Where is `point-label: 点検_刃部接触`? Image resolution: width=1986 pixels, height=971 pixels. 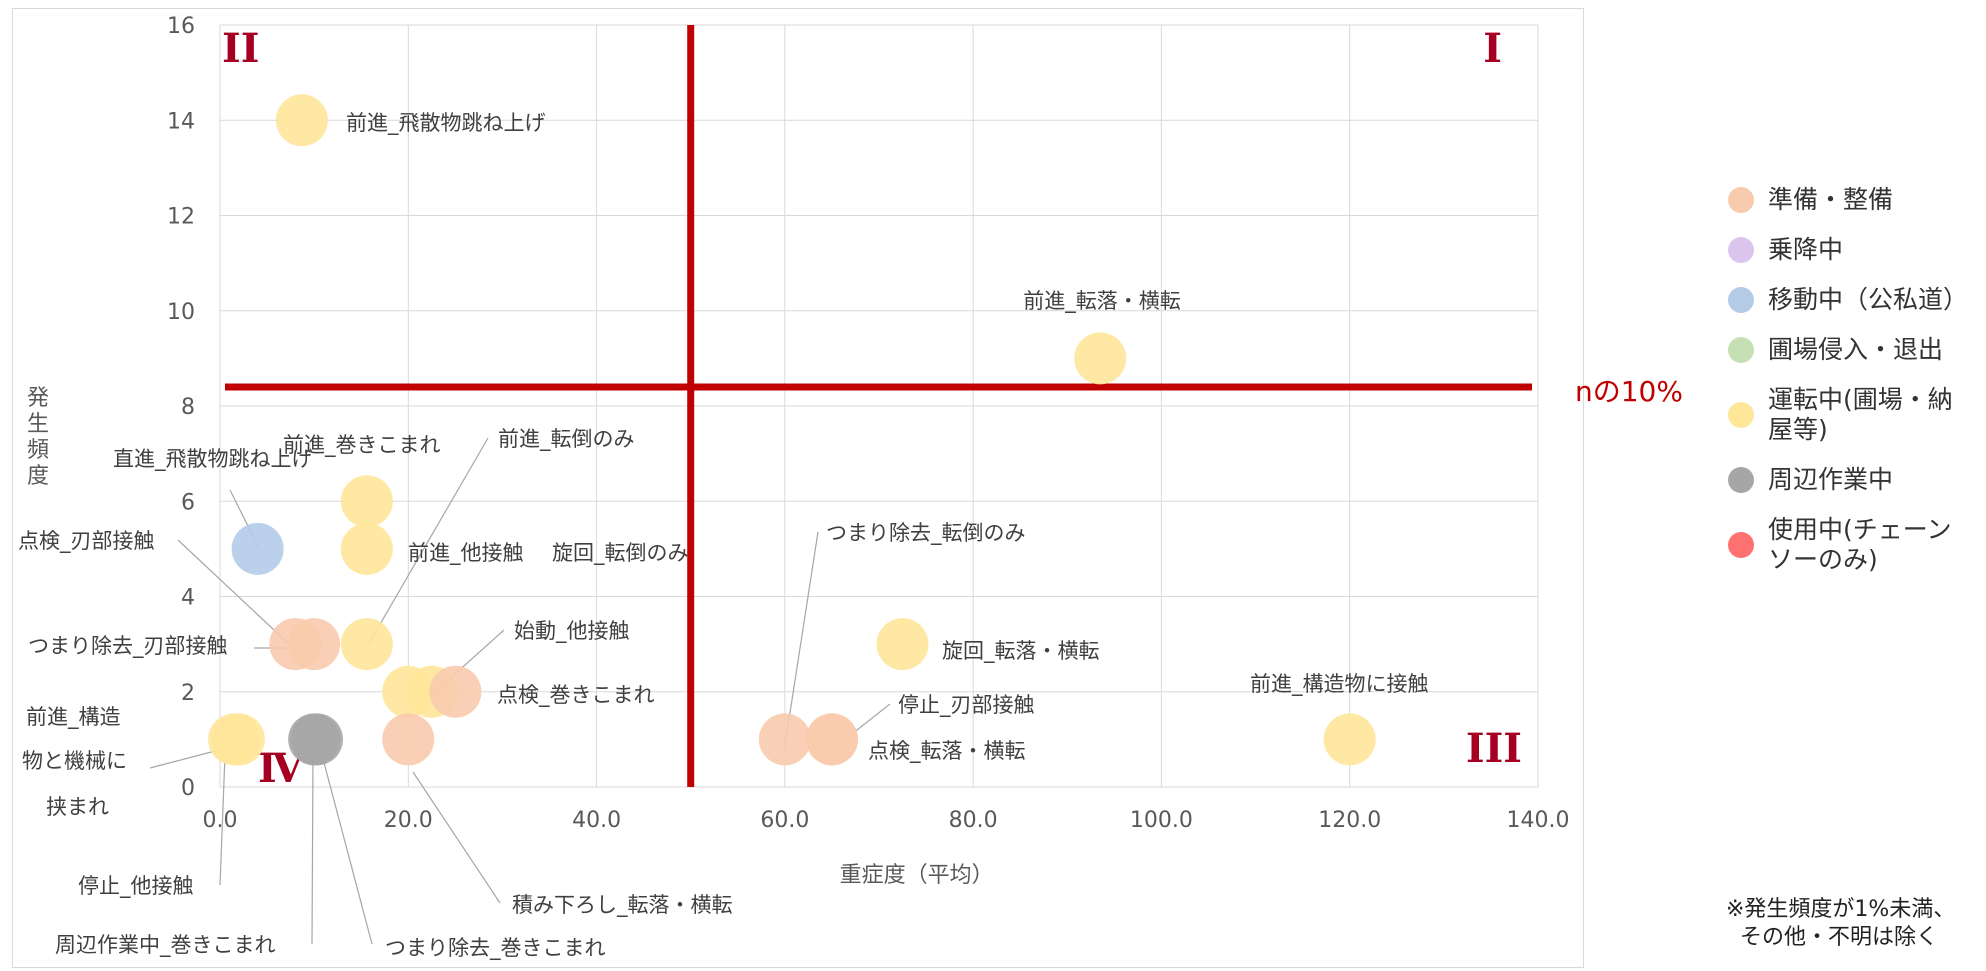
point-label: 点検_刃部接触 is located at coordinates (86, 541).